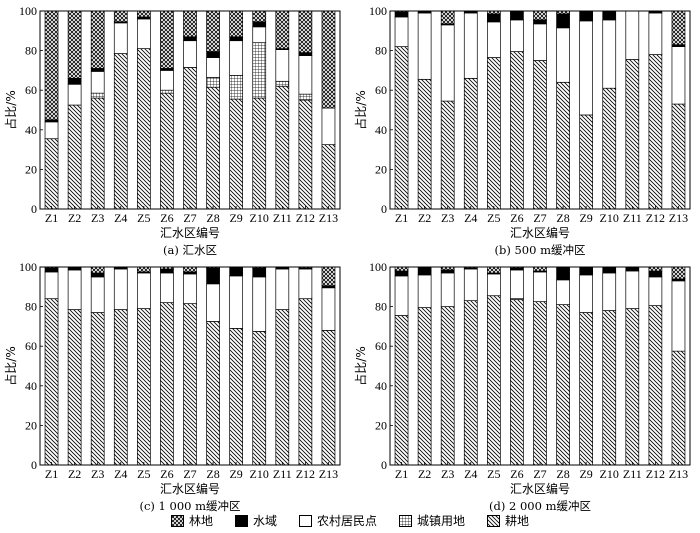 This screenshot has height=533, width=700. What do you see at coordinates (305, 474) in the screenshot?
I see `x-tick-label: Z12` at bounding box center [305, 474].